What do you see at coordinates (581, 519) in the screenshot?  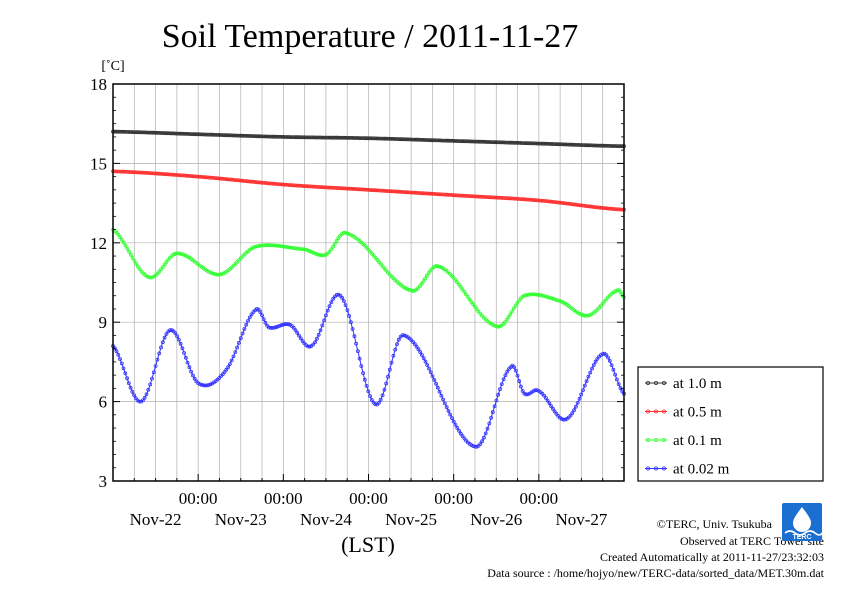 I see `x-date-label: Nov-27` at bounding box center [581, 519].